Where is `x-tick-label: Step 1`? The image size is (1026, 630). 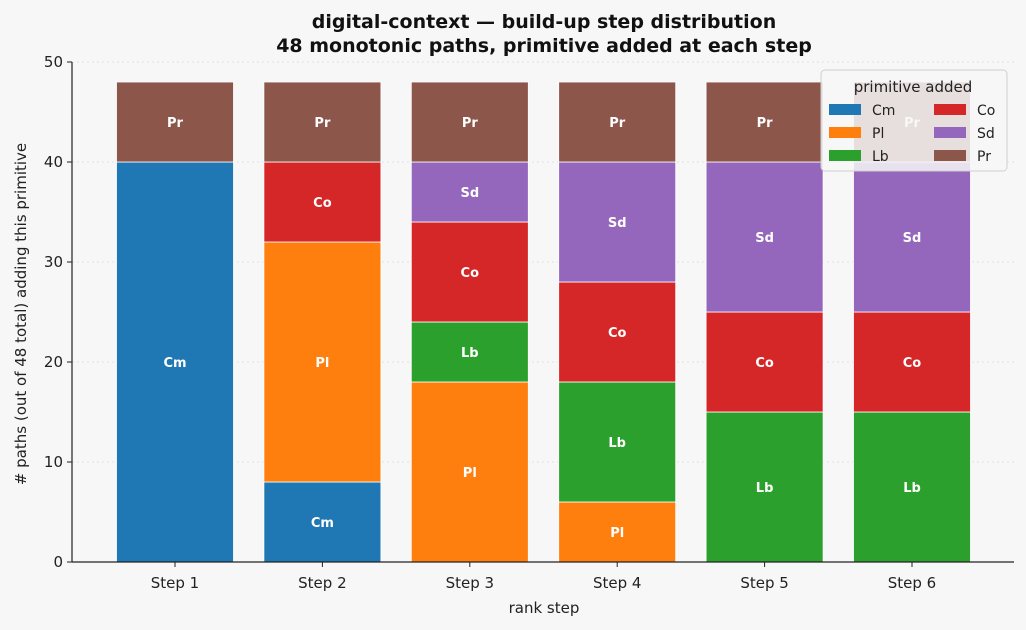
x-tick-label: Step 1 is located at coordinates (175, 583).